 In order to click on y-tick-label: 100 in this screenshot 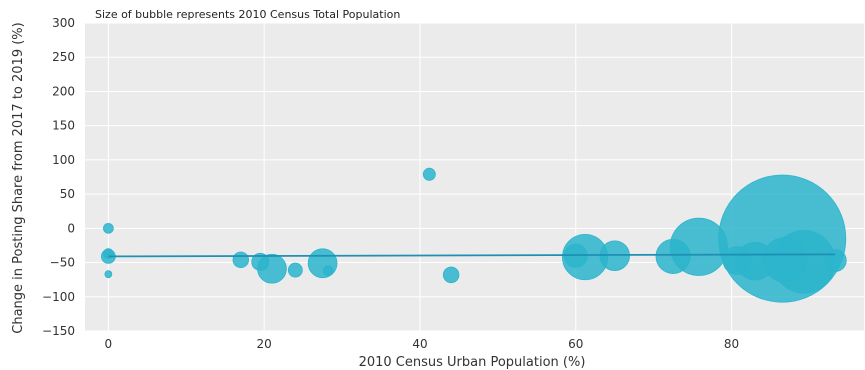, I will do `click(63, 160)`.